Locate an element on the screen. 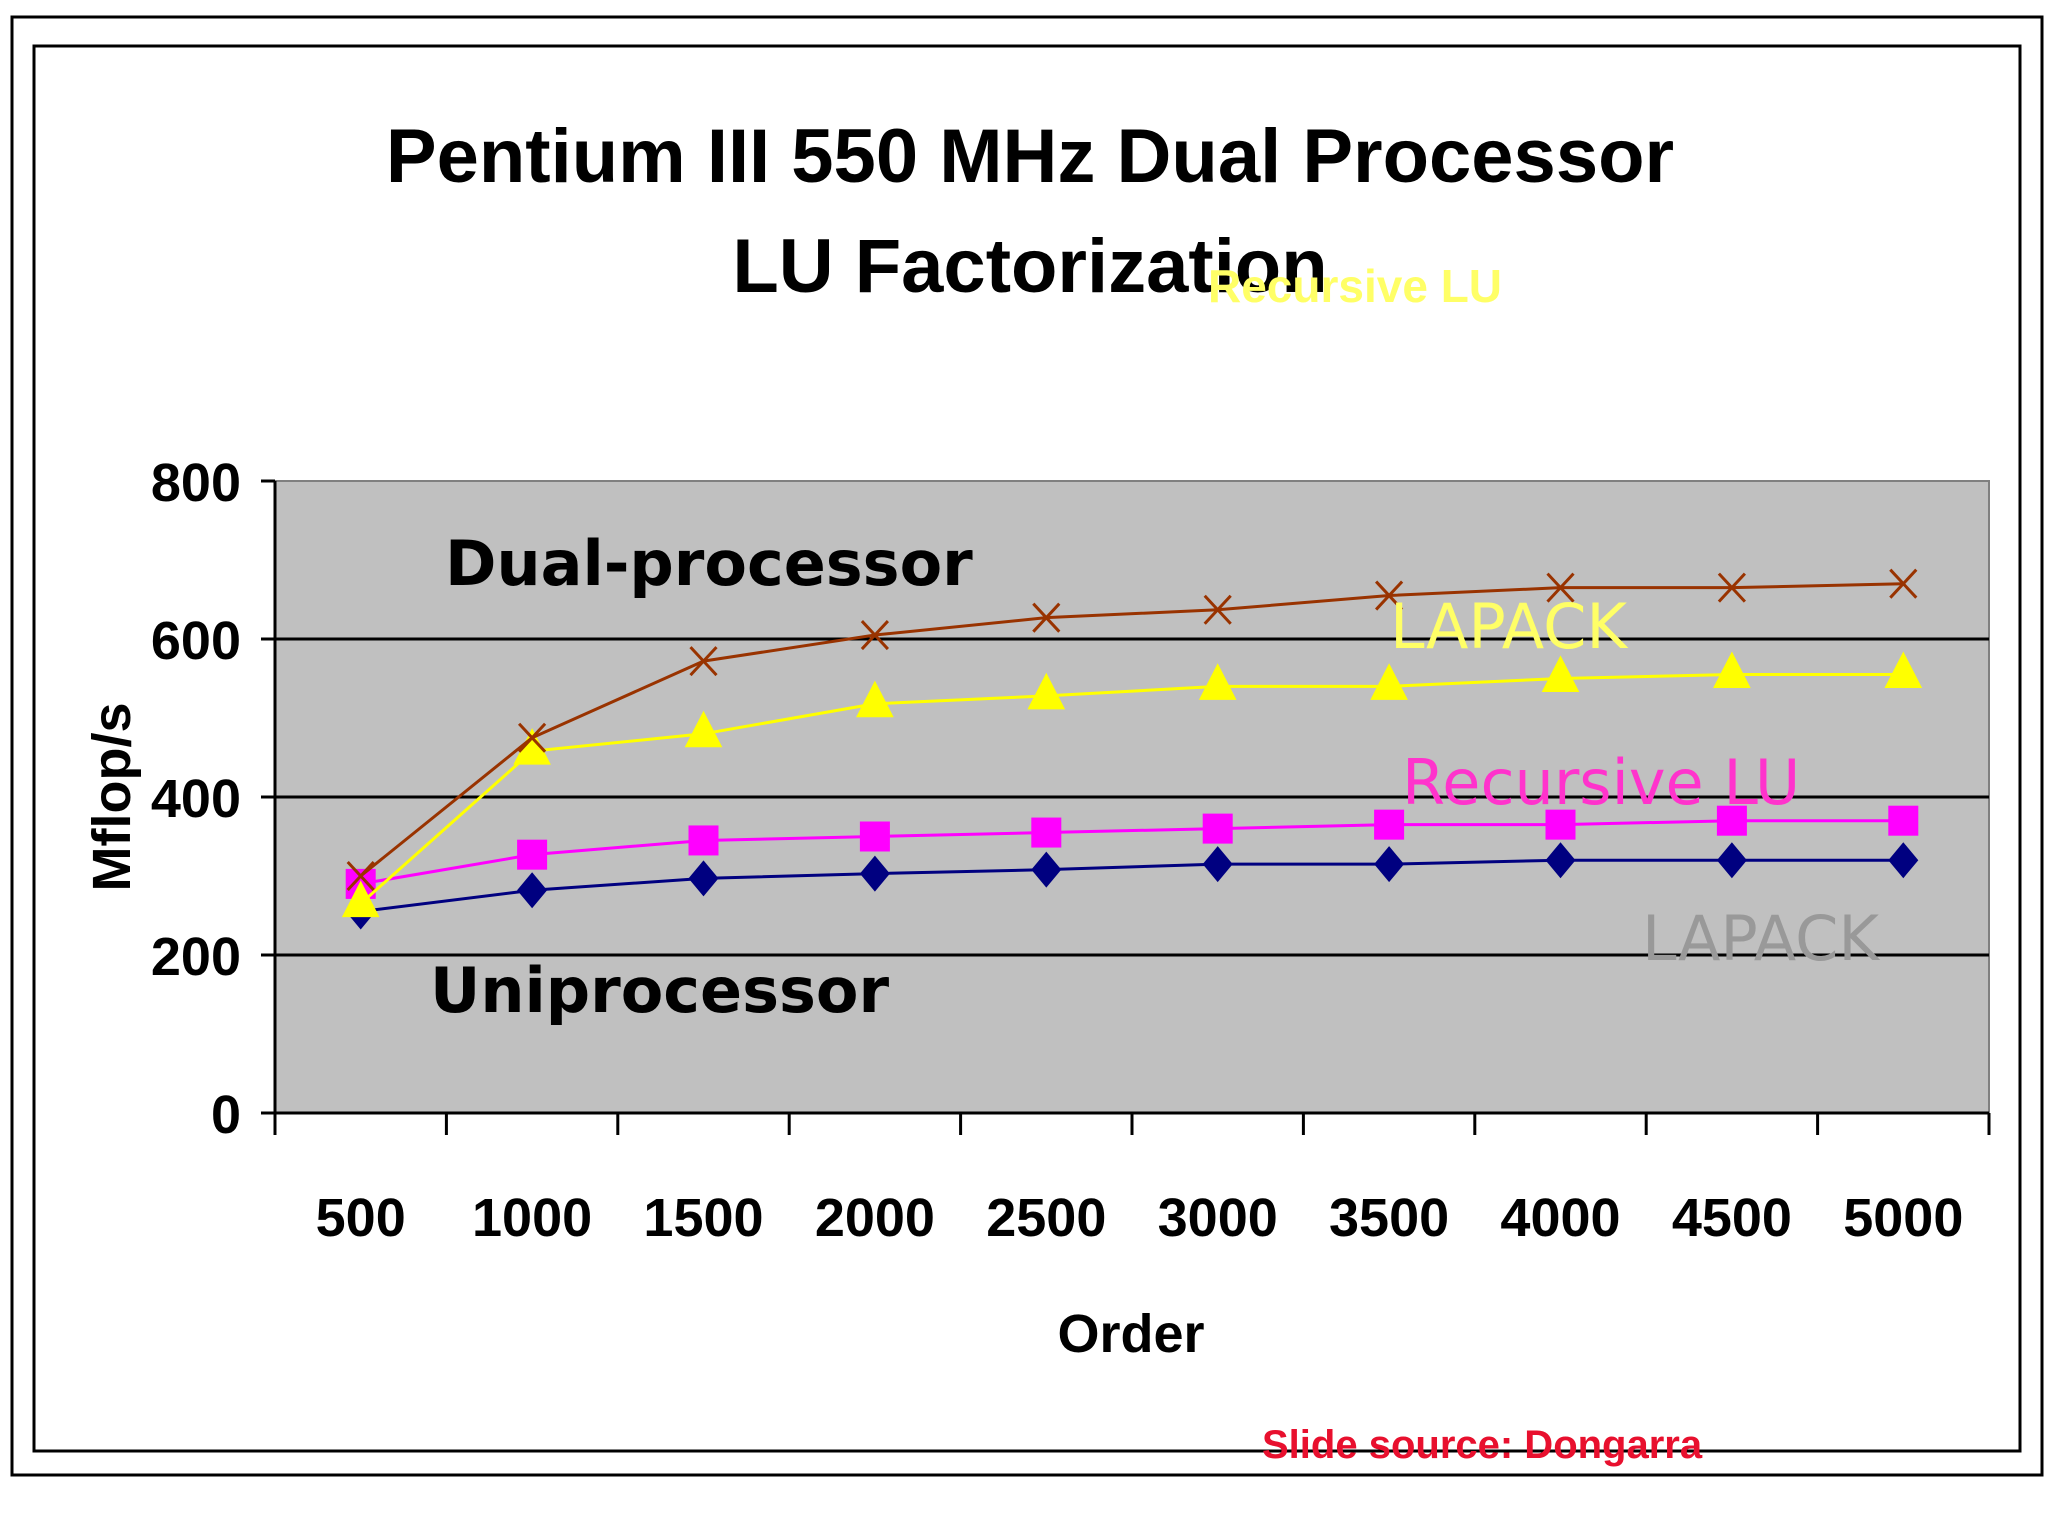  x-tick-label: 500 is located at coordinates (361, 1218).